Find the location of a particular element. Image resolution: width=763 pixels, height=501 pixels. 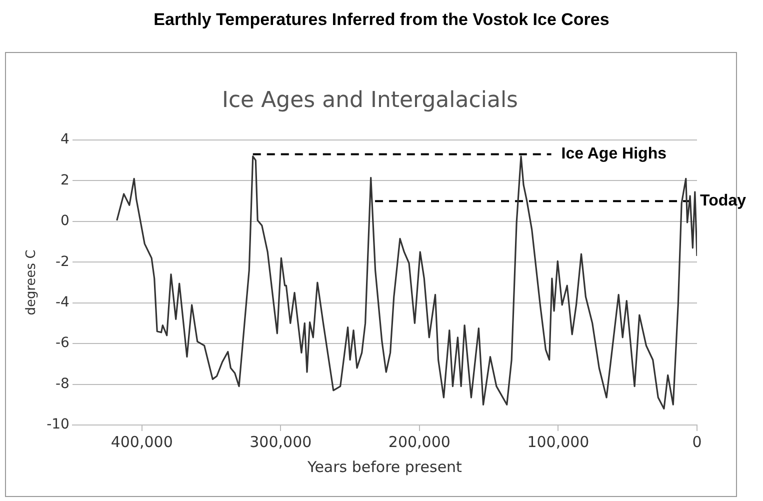

x-tick-label: 200,000 is located at coordinates (419, 441).